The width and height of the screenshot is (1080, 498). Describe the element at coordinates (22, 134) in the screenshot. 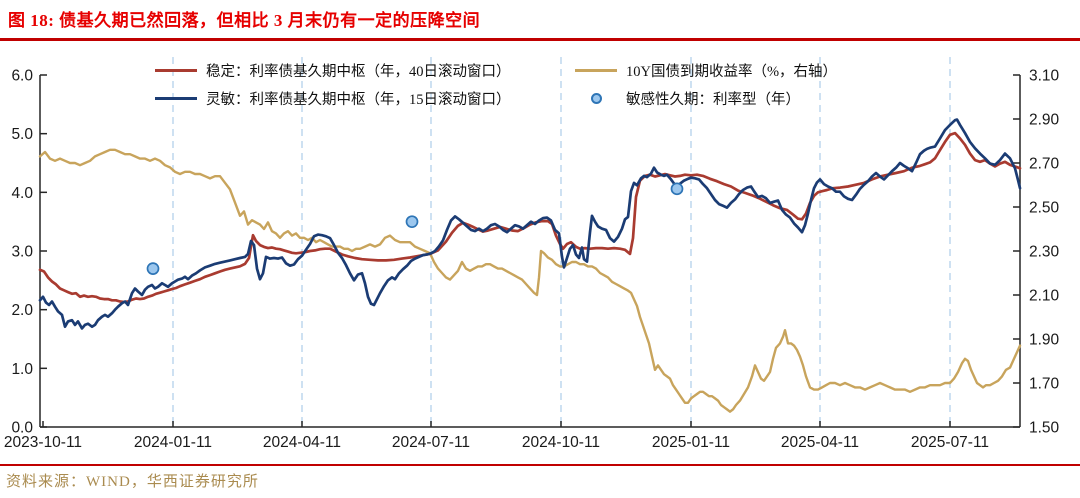

I see `svg-text: 5.0` at that location.